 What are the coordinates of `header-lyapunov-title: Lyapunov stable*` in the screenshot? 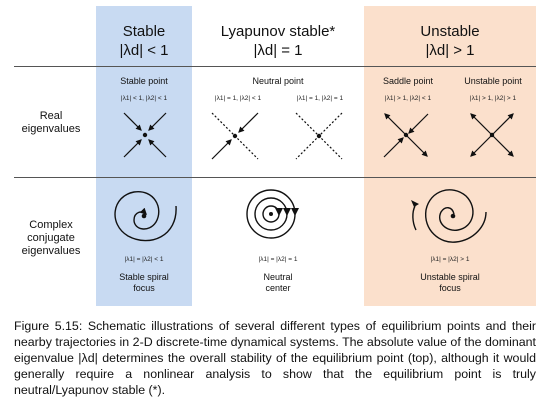 It's located at (278, 31).